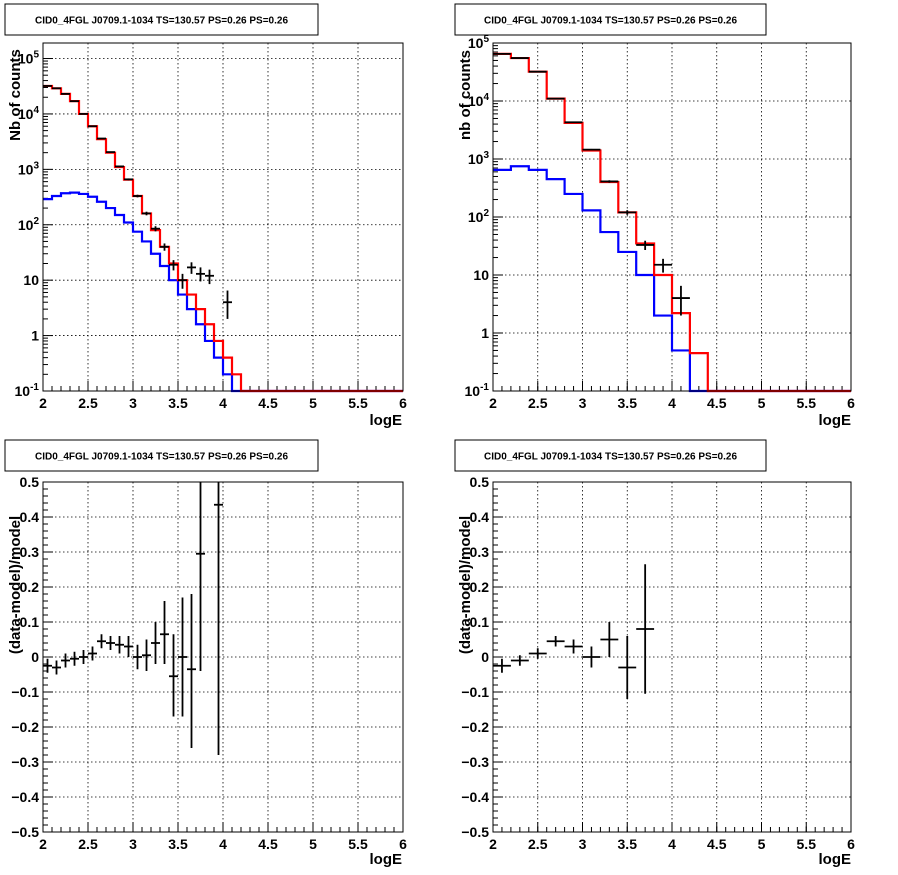 The image size is (898, 875). I want to click on y-tick-label: 10⁻¹, so click(477, 390).